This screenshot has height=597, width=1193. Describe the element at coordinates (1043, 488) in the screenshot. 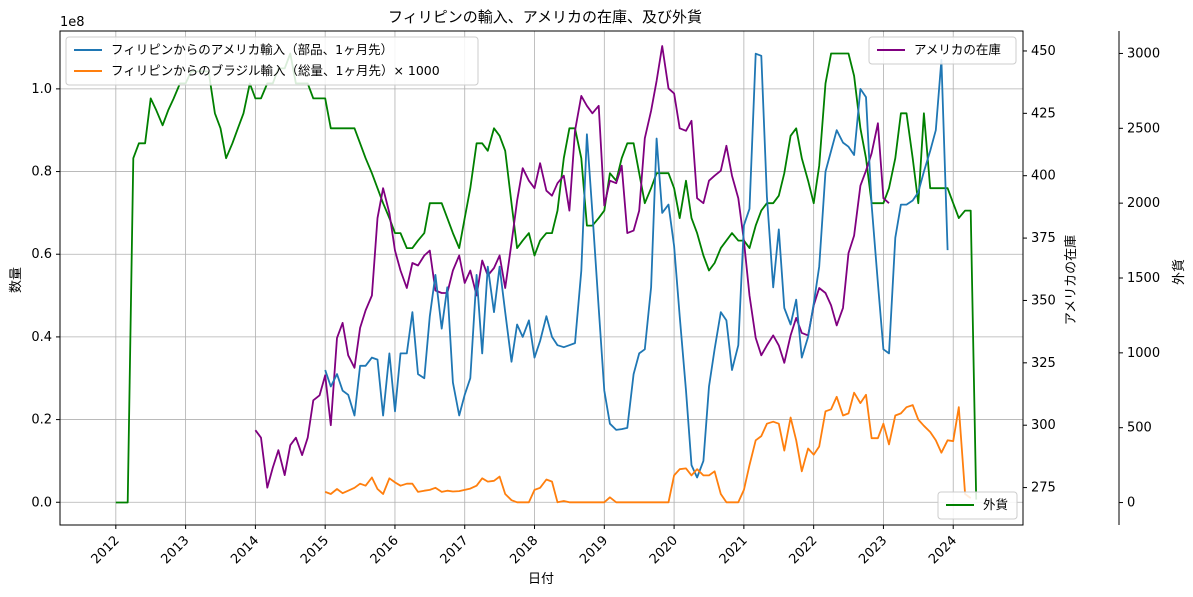

I see `y-right-stock-tick-label: 275` at that location.